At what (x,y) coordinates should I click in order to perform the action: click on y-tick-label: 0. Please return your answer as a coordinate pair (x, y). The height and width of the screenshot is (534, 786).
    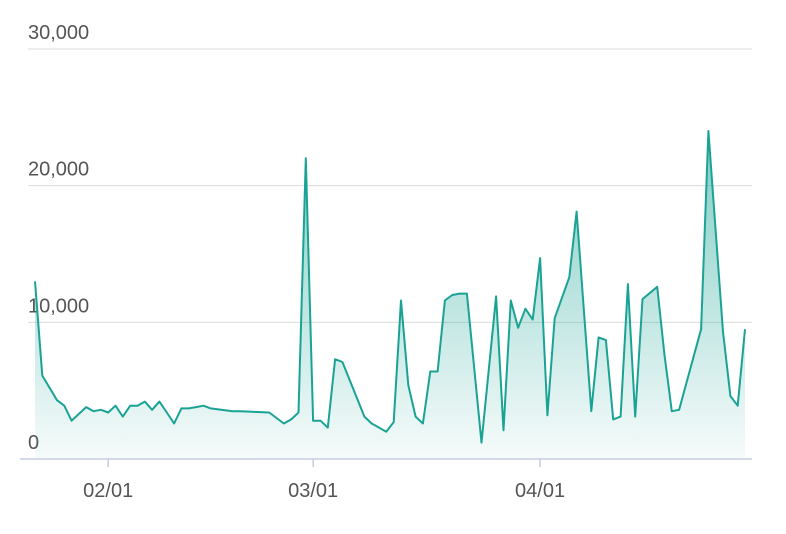
    Looking at the image, I should click on (33, 443).